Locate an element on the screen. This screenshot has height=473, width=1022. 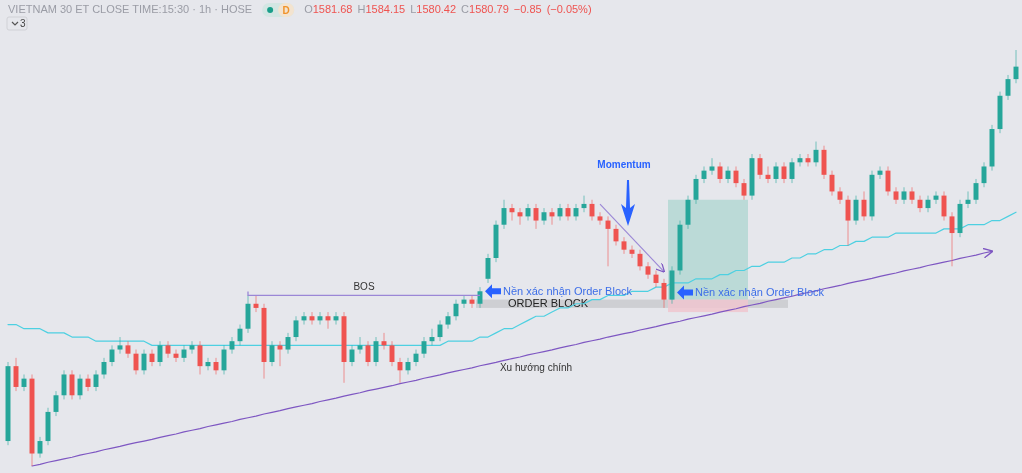
text: 3 is located at coordinates (23, 23).